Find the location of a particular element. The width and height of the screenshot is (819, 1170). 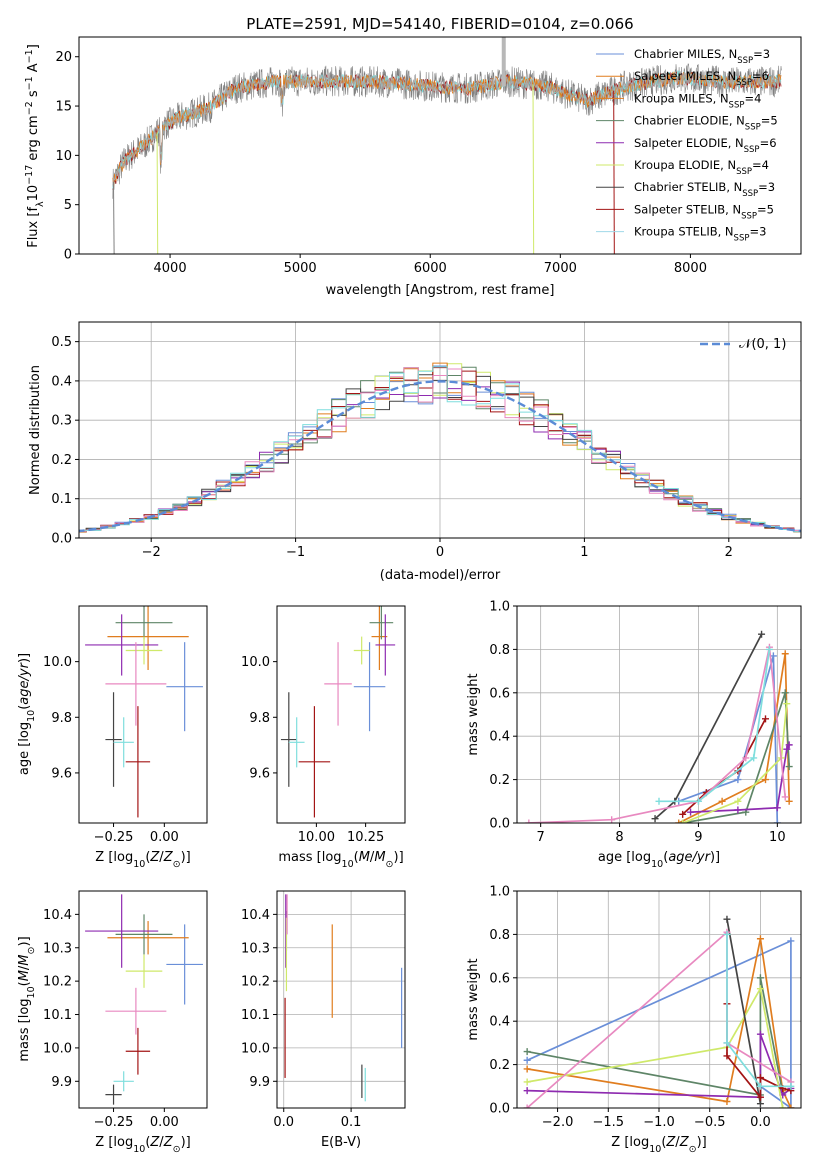

y-axis-label: age [log10(age/yr)] is located at coordinates (27, 714).